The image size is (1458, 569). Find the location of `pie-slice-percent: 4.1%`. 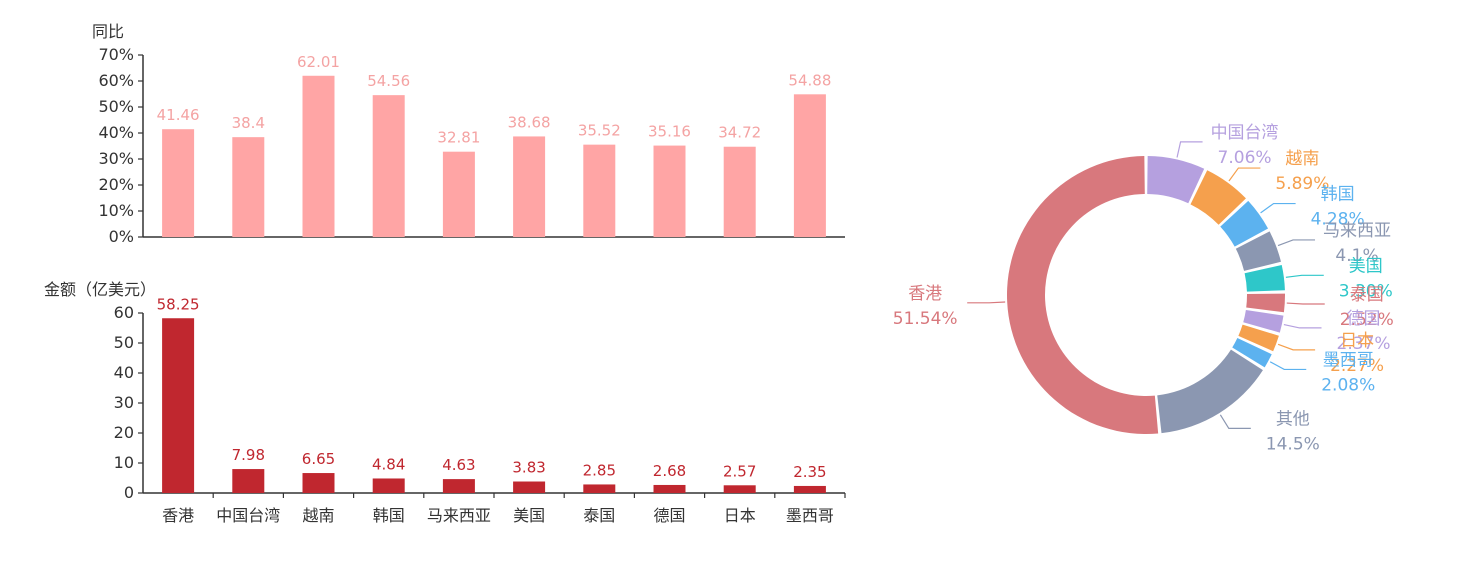

pie-slice-percent: 4.1% is located at coordinates (1356, 256).